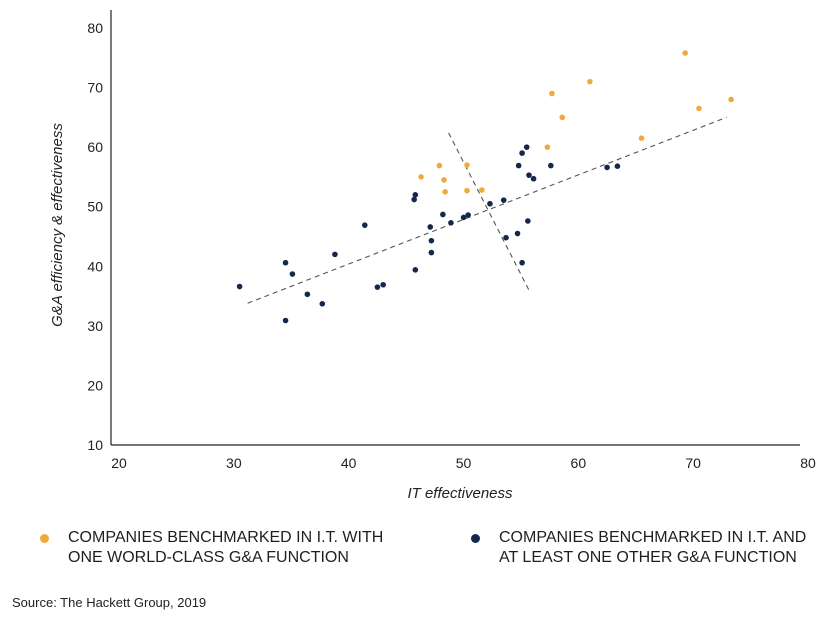 This screenshot has height=619, width=833. I want to click on x-tick-label: 20, so click(119, 463).